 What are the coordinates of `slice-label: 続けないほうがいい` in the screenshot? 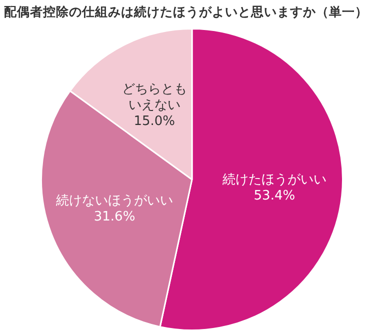 It's located at (114, 200).